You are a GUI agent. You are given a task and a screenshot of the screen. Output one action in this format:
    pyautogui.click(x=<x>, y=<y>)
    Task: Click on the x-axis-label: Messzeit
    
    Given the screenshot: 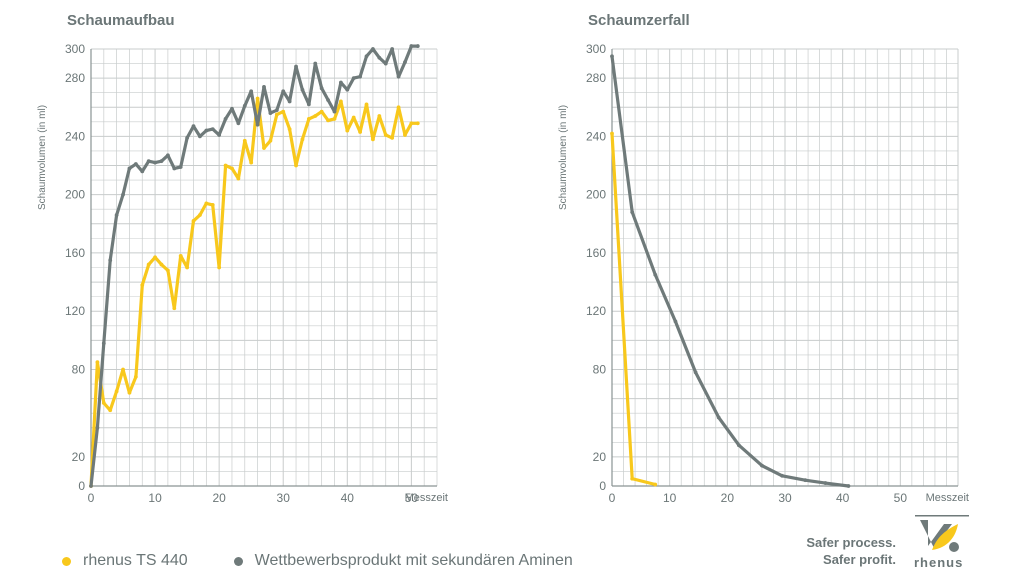 What is the action you would take?
    pyautogui.click(x=426, y=498)
    